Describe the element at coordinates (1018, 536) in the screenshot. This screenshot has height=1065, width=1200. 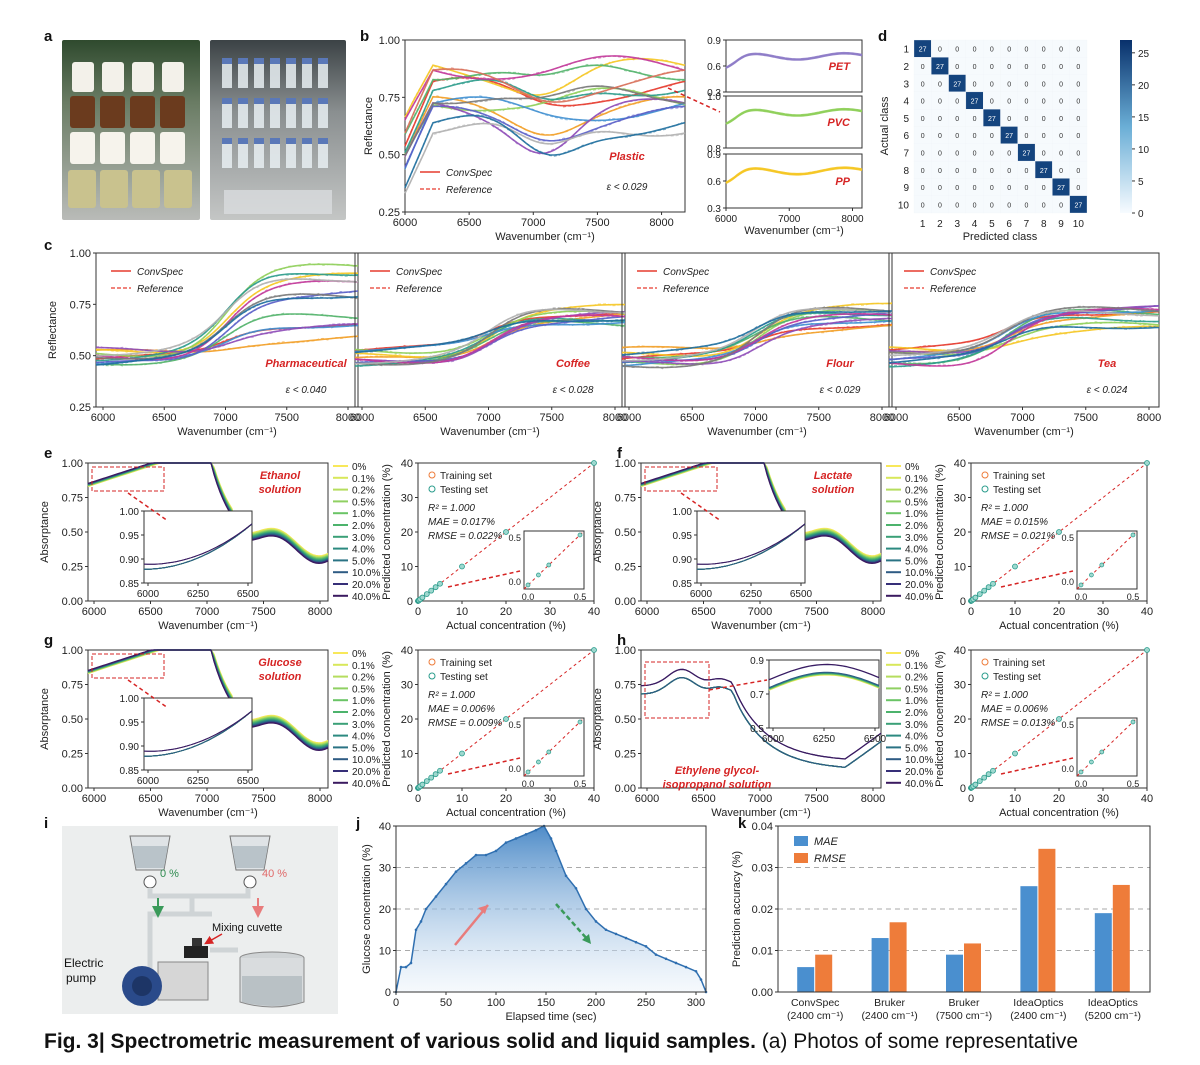
I see `rmse-label: RMSE = 0.021%` at that location.